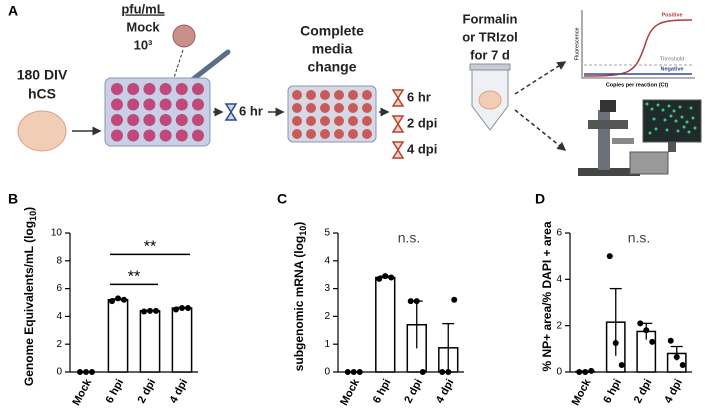  Describe the element at coordinates (327, 344) in the screenshot. I see `y-tick-label: 1` at that location.